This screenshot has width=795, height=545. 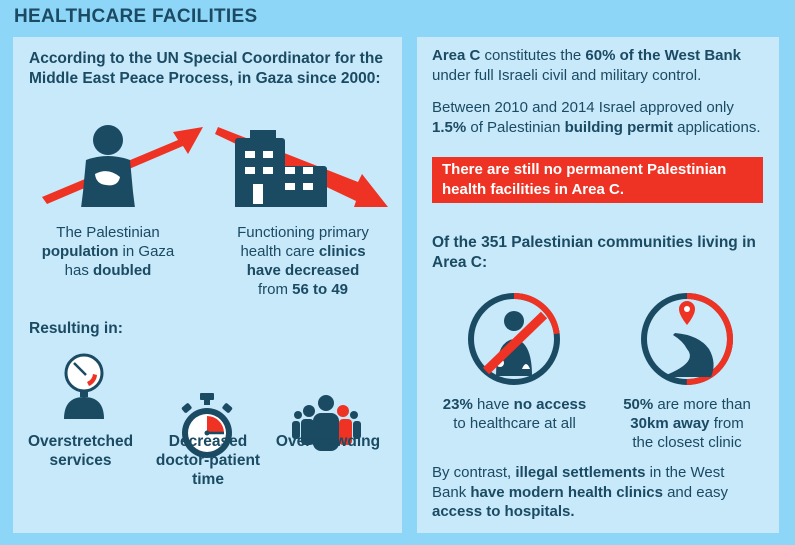 I want to click on caption-line: has doubled, so click(x=108, y=270).